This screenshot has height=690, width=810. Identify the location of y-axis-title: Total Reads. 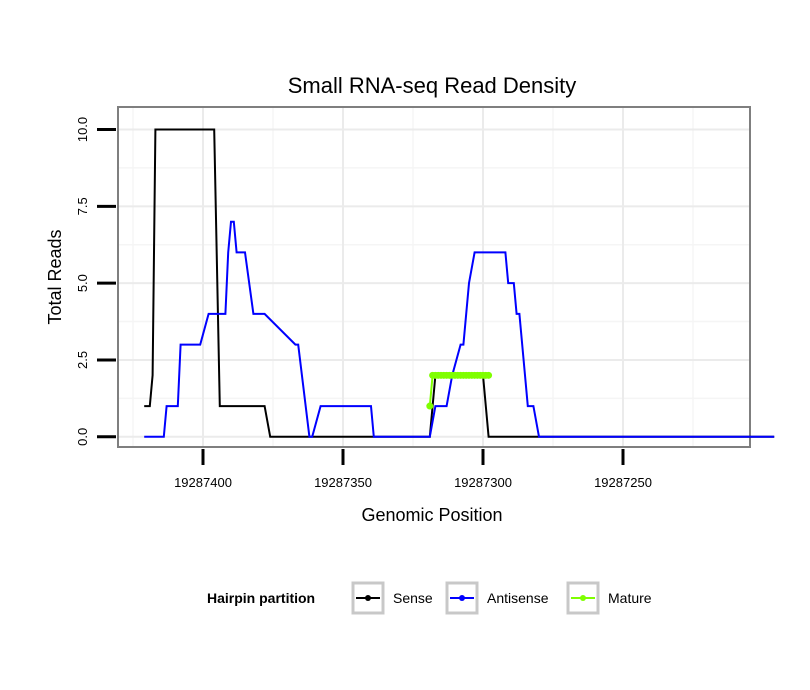
(55, 276).